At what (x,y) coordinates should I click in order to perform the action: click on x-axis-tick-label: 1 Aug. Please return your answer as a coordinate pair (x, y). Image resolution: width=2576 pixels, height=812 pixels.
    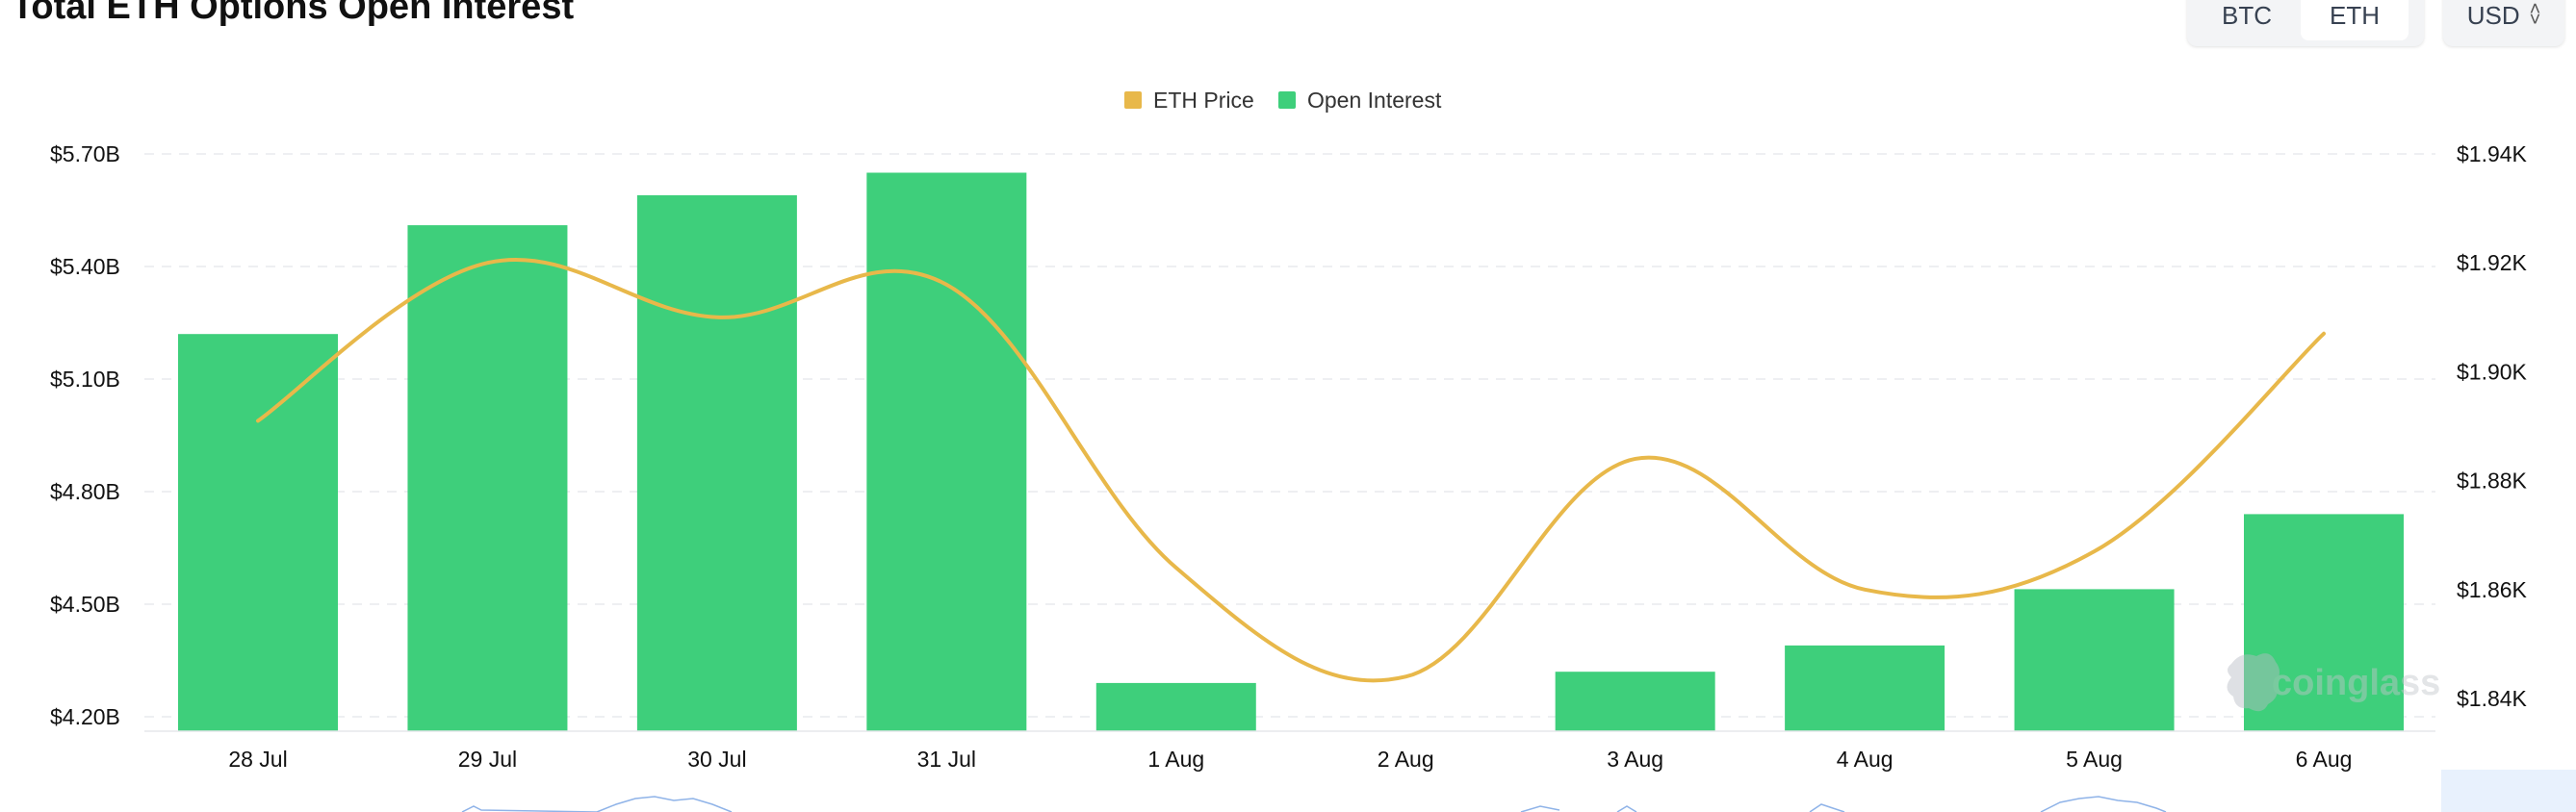
    Looking at the image, I should click on (1175, 759).